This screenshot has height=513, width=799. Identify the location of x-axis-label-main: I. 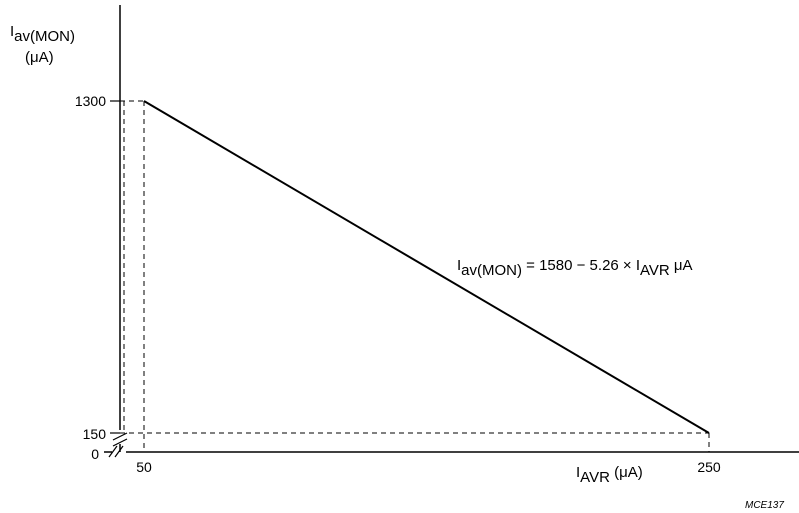
(578, 472).